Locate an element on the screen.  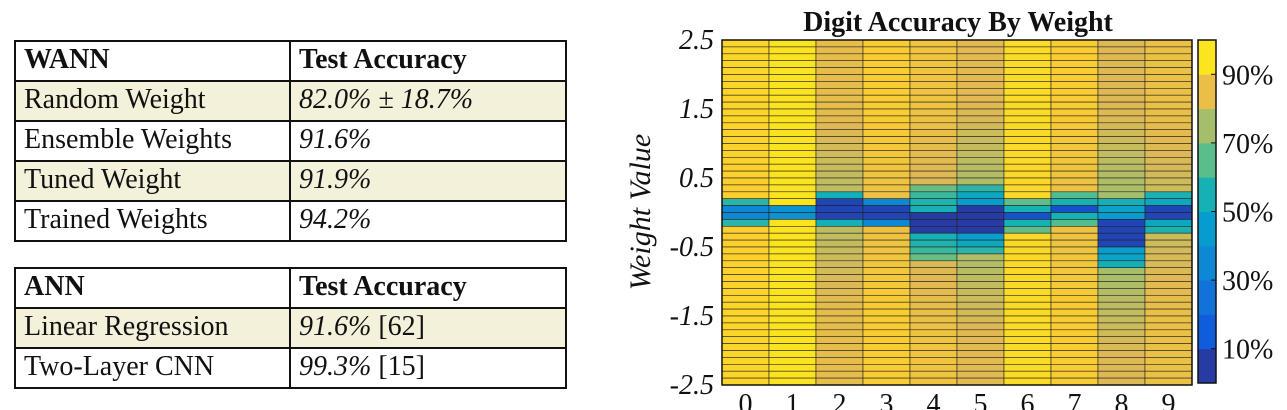
ann-header-accuracy: Test Accuracy is located at coordinates (428, 288).